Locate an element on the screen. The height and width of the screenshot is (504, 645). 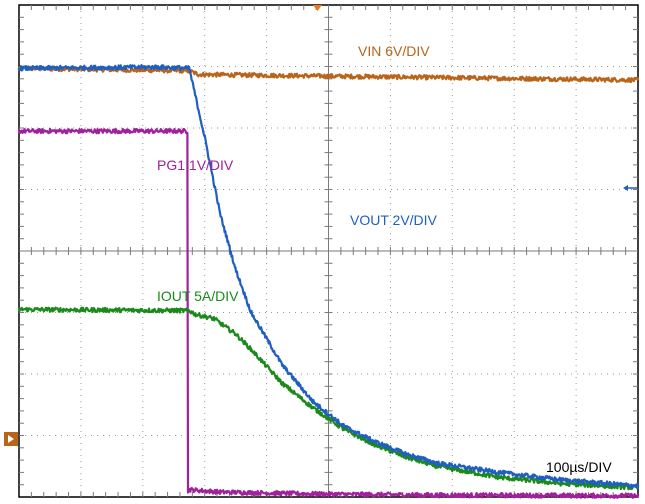
trigger-position-marker is located at coordinates (317, 8).